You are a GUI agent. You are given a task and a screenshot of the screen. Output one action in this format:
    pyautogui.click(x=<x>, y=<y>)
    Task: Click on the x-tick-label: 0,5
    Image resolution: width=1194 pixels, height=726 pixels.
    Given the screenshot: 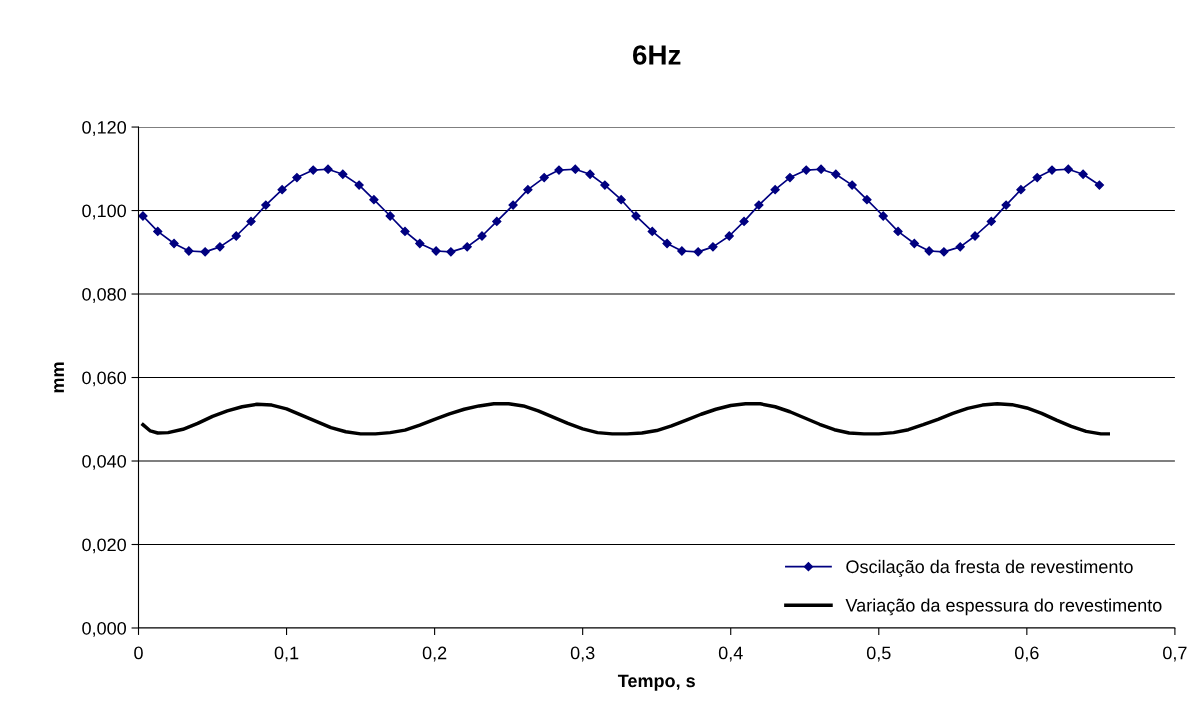 What is the action you would take?
    pyautogui.click(x=878, y=654)
    